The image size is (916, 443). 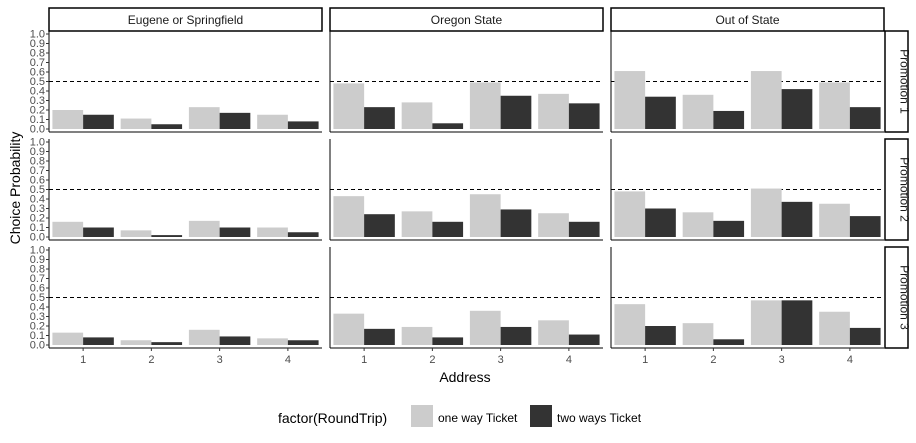 I want to click on panel-promotion-1-out-of-state, so click(x=747, y=82).